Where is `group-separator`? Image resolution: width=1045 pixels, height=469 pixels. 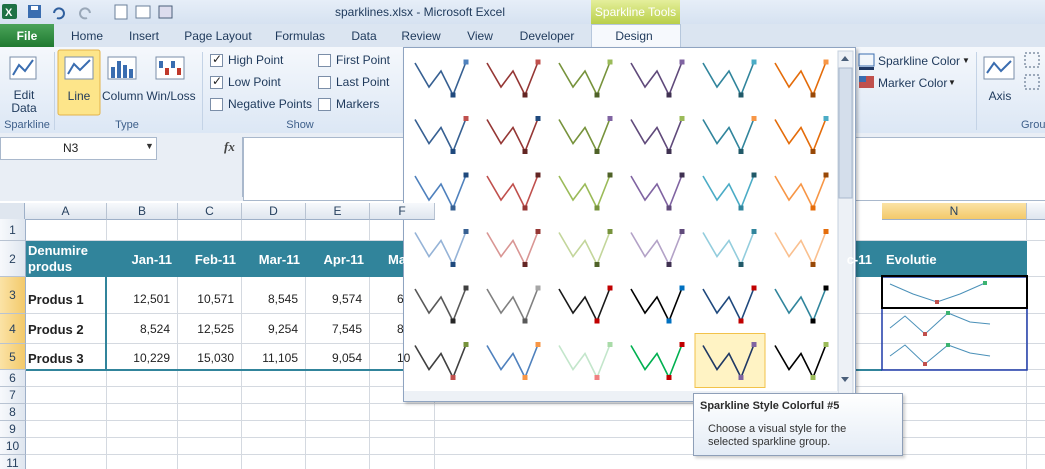
group-separator is located at coordinates (202, 91).